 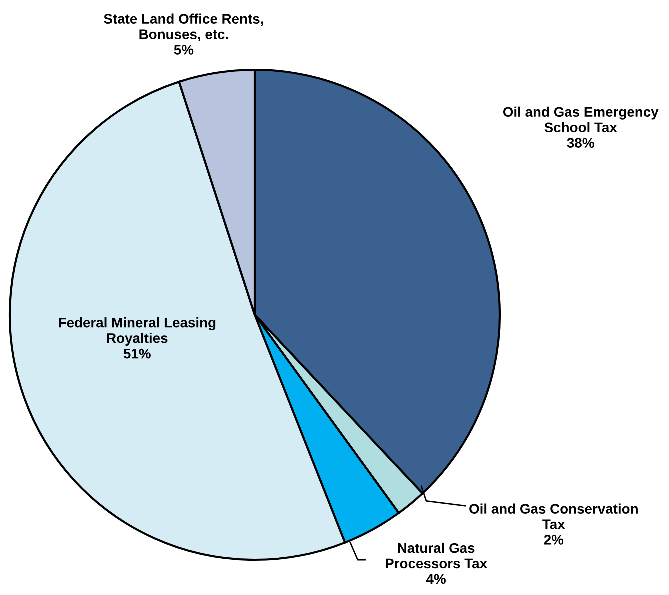 I want to click on data-label: 4%, so click(x=436, y=579).